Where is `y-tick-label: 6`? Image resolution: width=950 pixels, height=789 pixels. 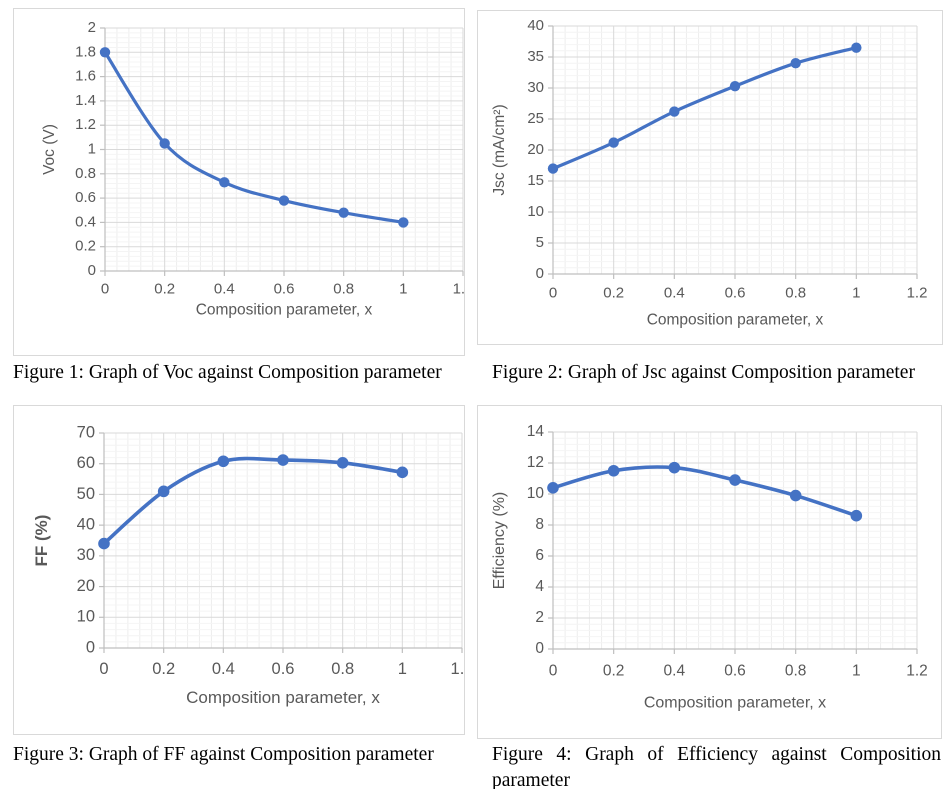
y-tick-label: 6 is located at coordinates (539, 555).